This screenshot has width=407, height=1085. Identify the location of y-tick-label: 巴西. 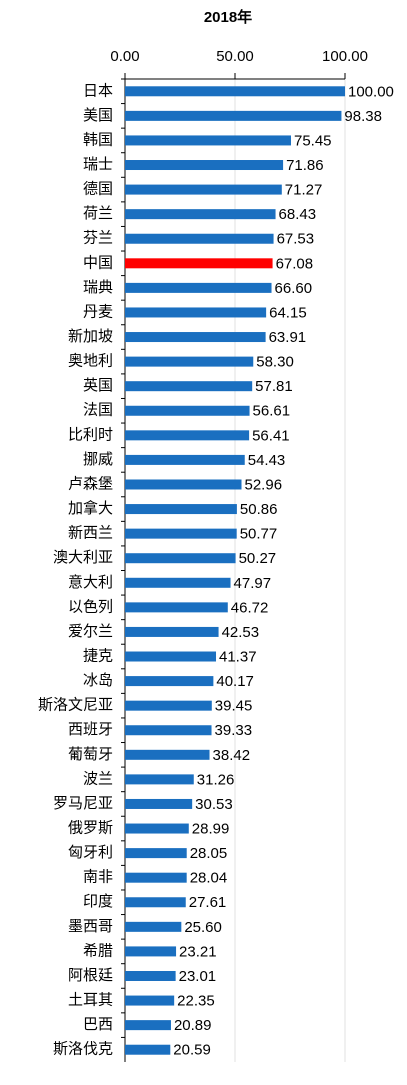
(98, 1024).